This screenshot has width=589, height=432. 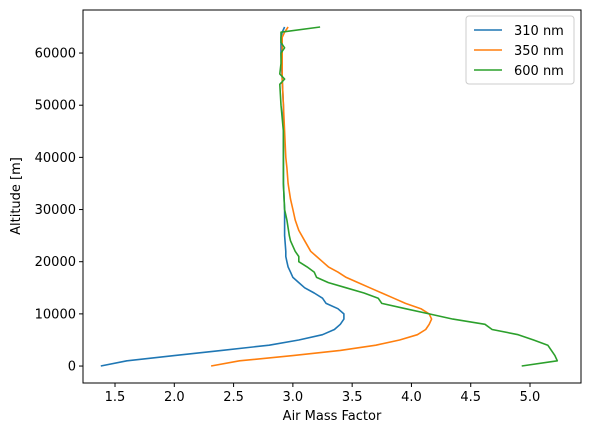 What do you see at coordinates (16, 196) in the screenshot?
I see `y-axis-label: Altitude [m]` at bounding box center [16, 196].